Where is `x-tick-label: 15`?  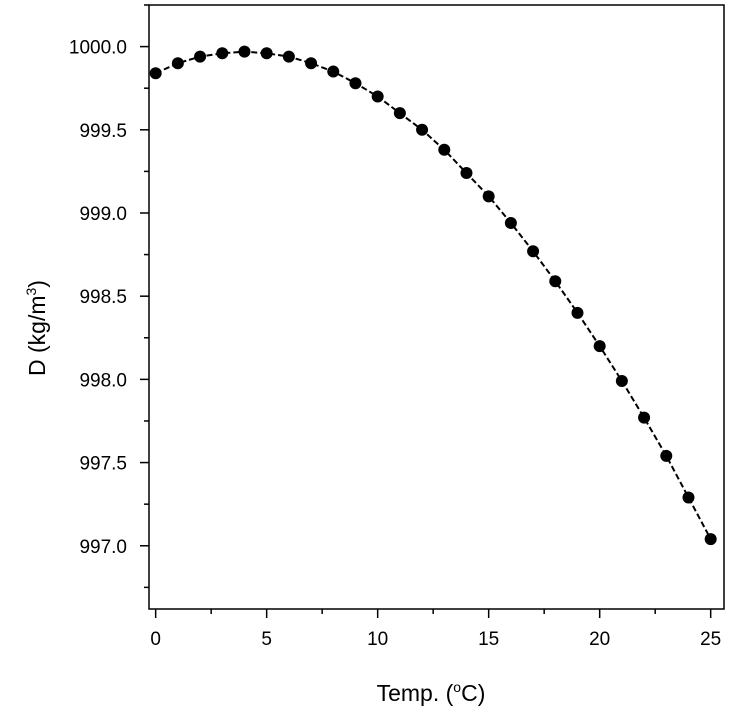
x-tick-label: 15 is located at coordinates (488, 639).